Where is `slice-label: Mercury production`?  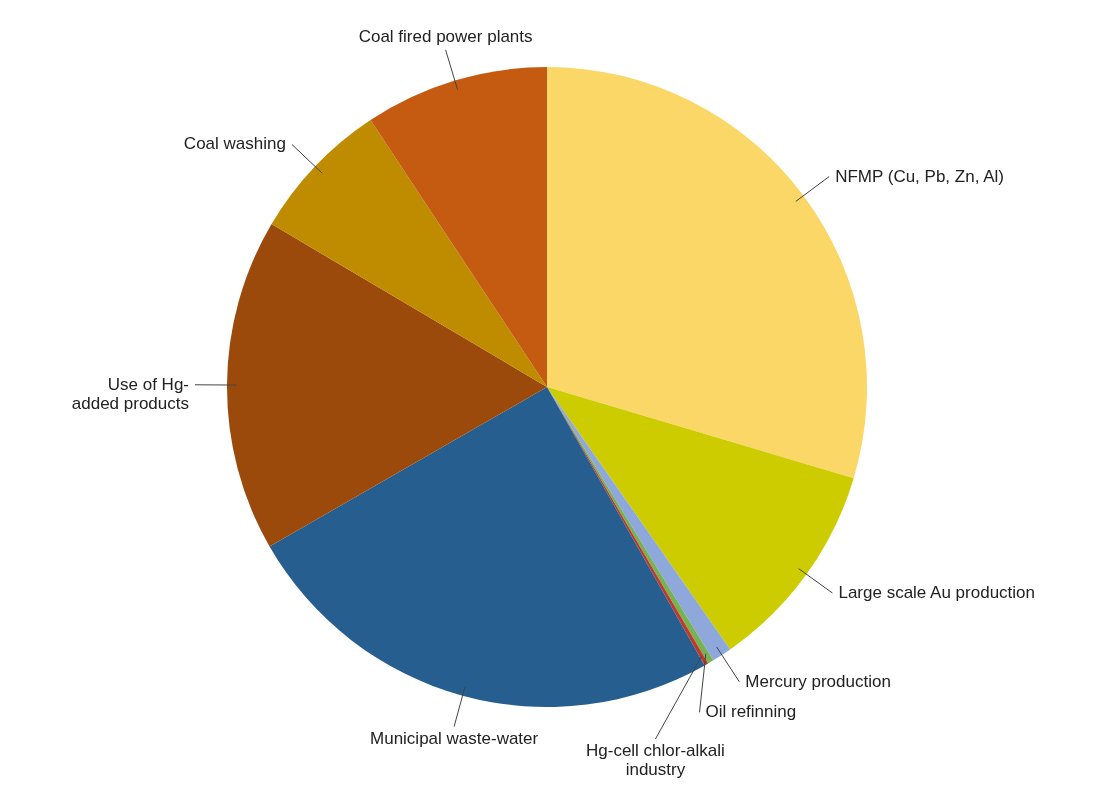
slice-label: Mercury production is located at coordinates (818, 681).